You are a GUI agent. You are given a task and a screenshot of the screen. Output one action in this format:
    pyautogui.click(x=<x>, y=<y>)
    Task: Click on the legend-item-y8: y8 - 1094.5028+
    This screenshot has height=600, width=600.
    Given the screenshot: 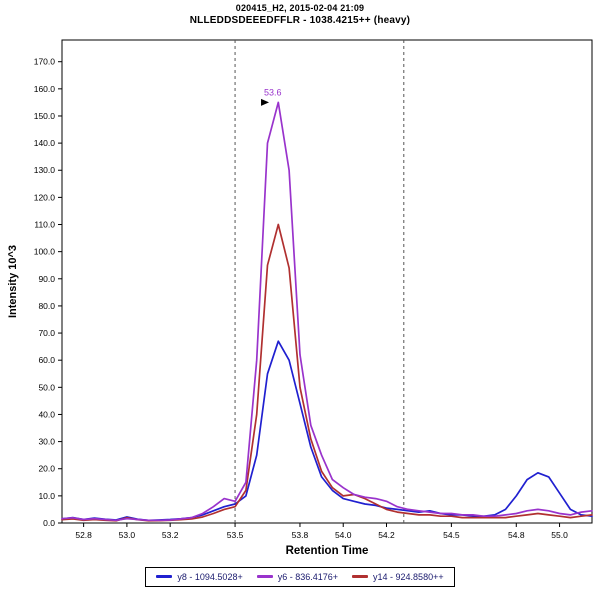 What is the action you would take?
    pyautogui.click(x=199, y=576)
    